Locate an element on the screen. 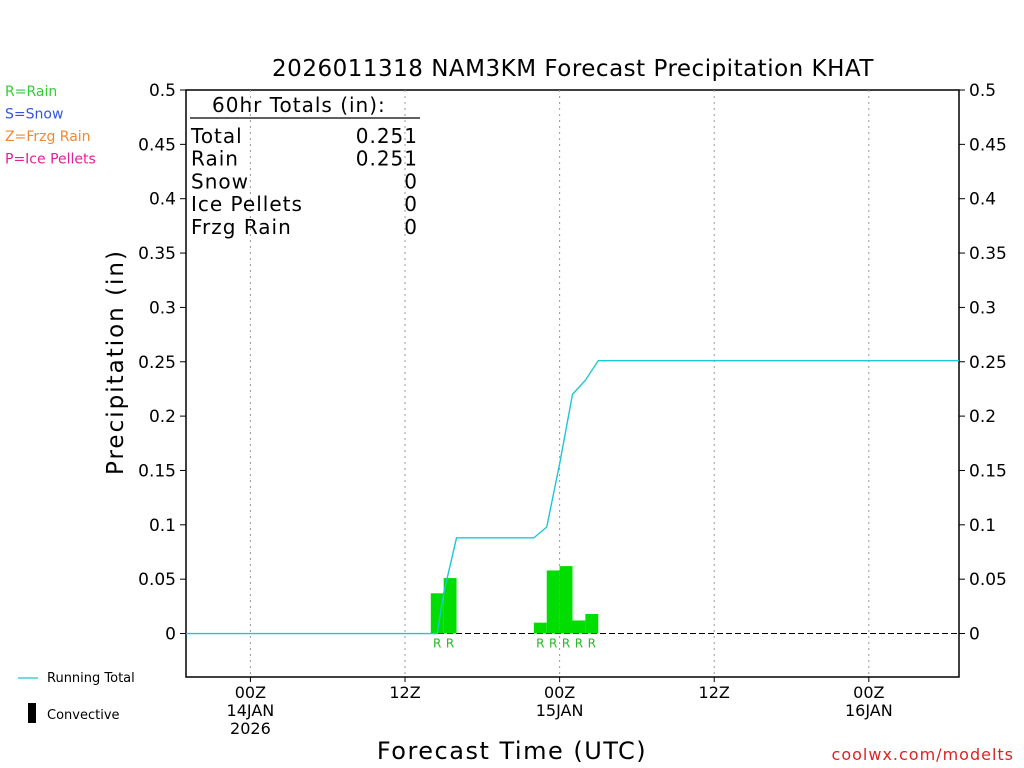 This screenshot has width=1024, height=768. y-tick-label-left: 0.25 is located at coordinates (157, 363).